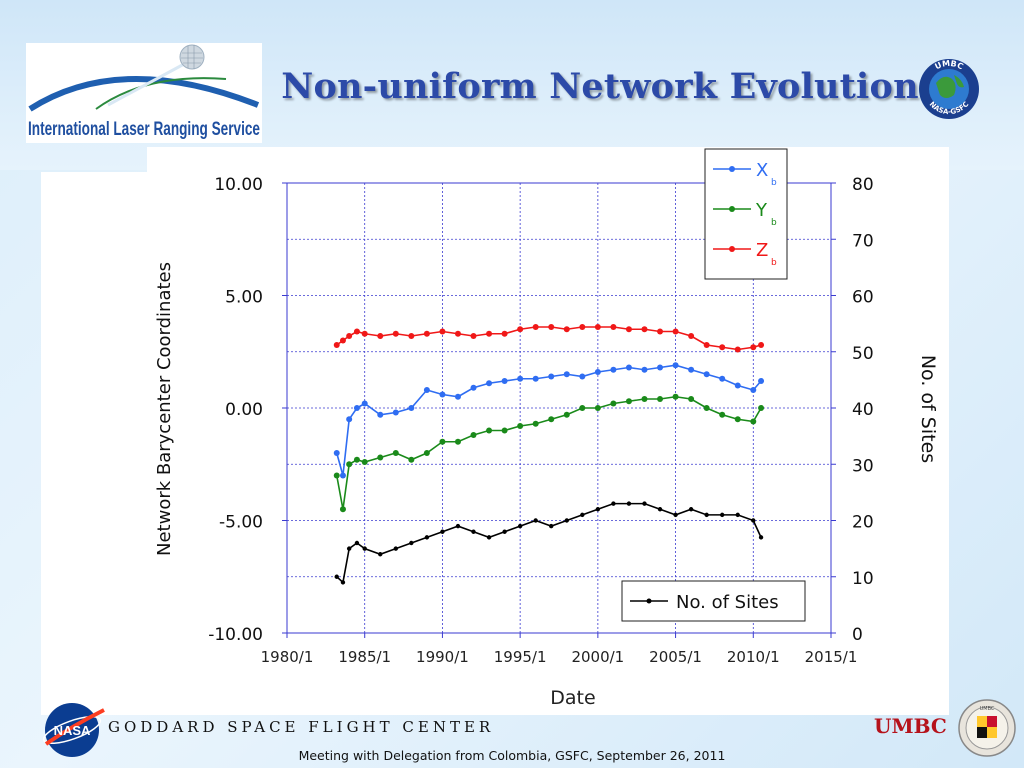  What do you see at coordinates (863, 466) in the screenshot?
I see `y2-tick-label: 30` at bounding box center [863, 466].